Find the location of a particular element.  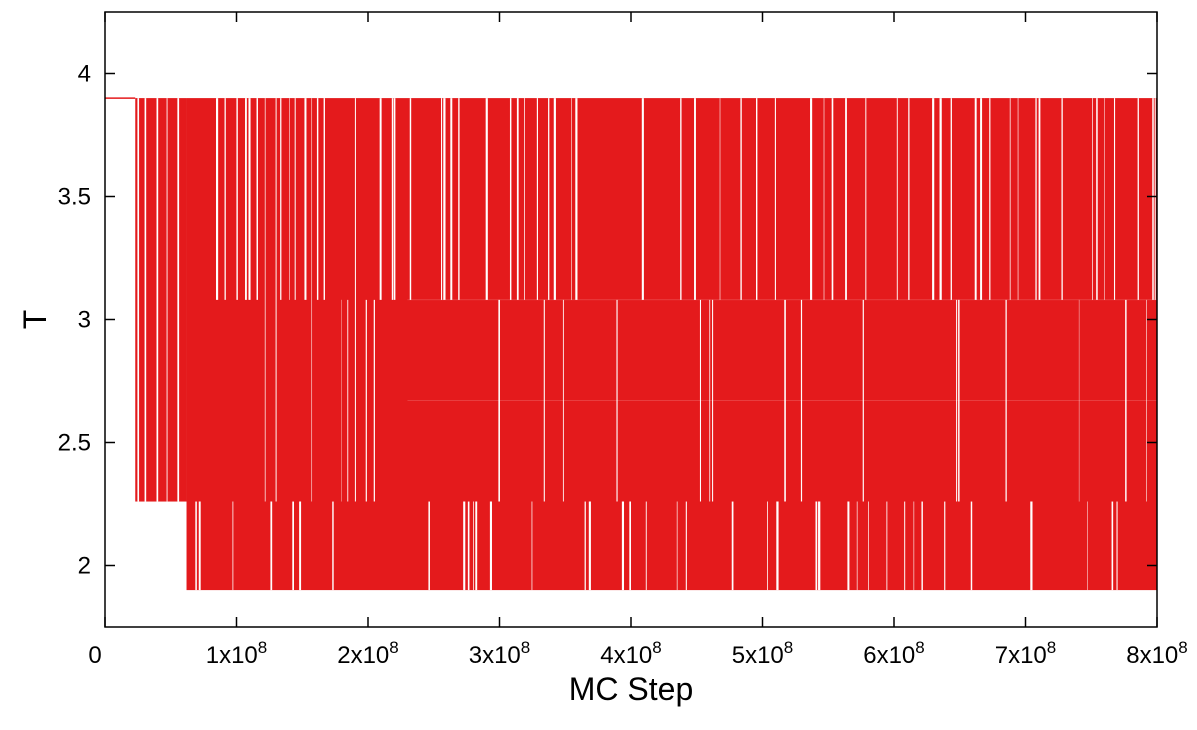

x-tick-label: 8x10⁸ is located at coordinates (1157, 653).